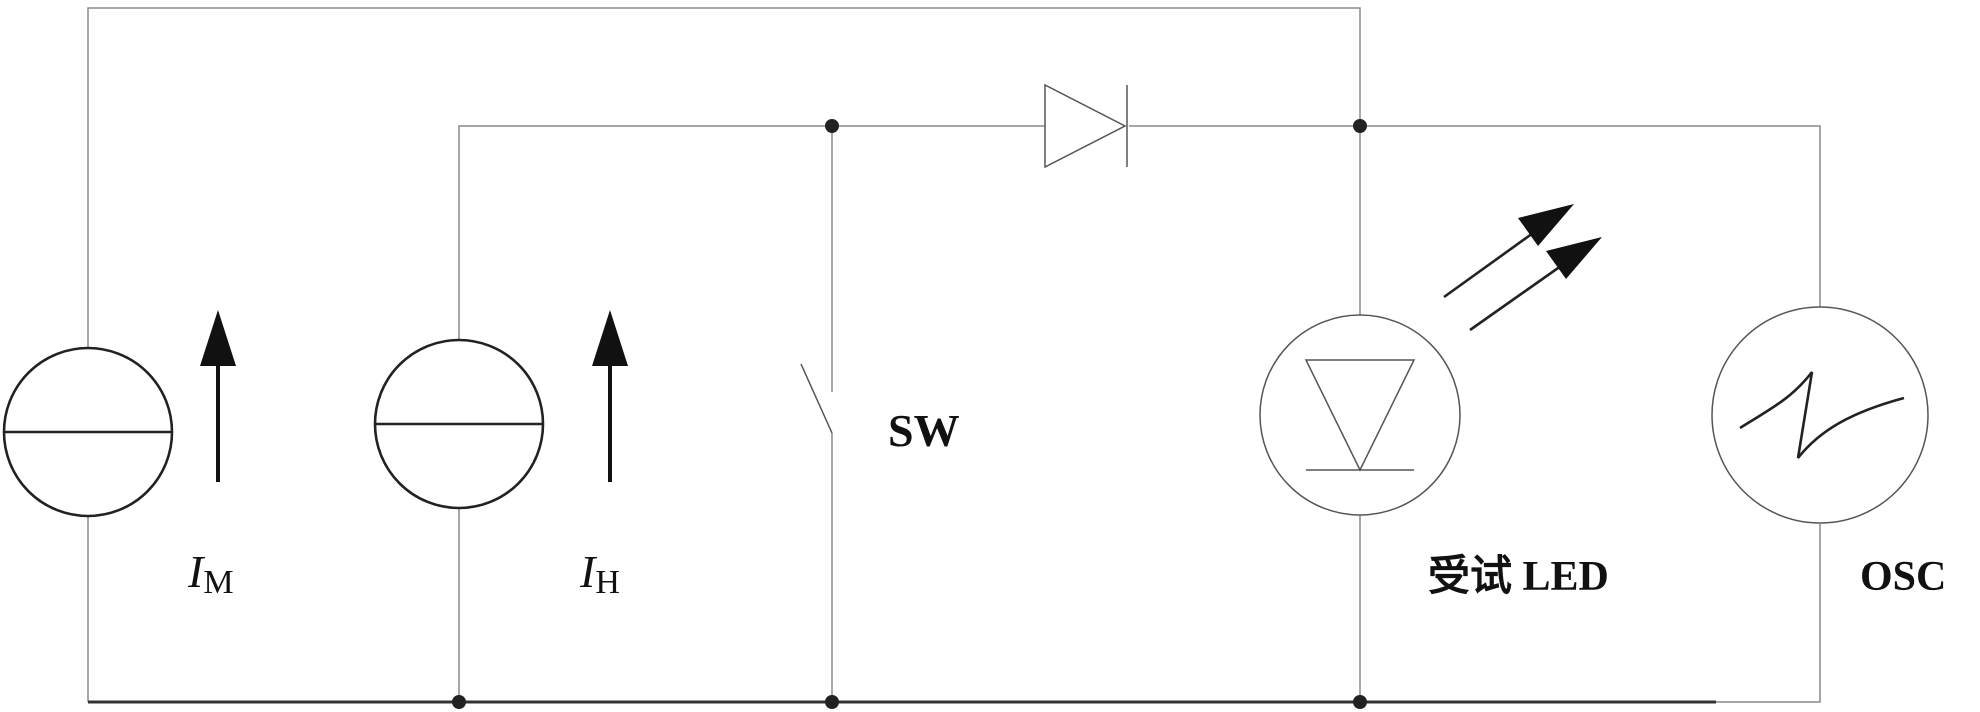  I want to click on wire-upper-bus, so click(751, 232).